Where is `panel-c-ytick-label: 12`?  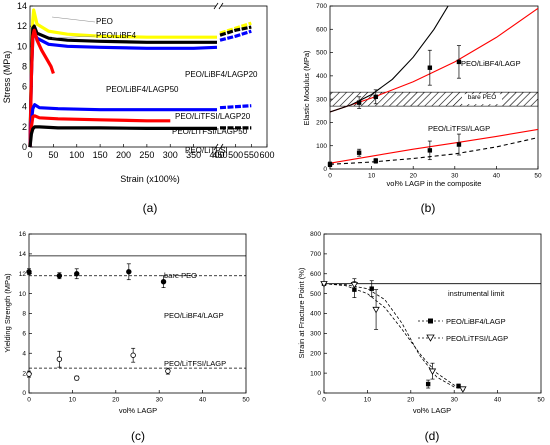 panel-c-ytick-label: 12 is located at coordinates (23, 274).